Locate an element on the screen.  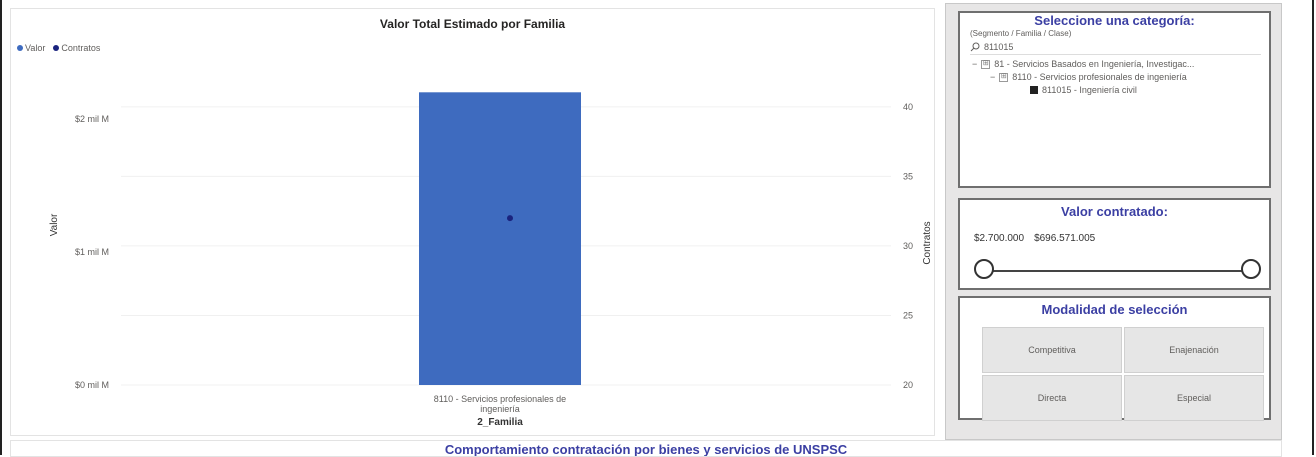
range-slider-track is located at coordinates (1117, 269).